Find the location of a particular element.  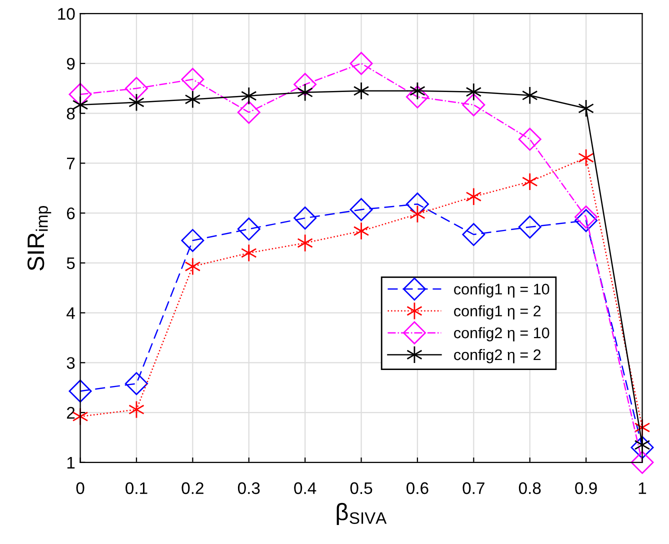

x-tick-label: 0.9 is located at coordinates (586, 488).